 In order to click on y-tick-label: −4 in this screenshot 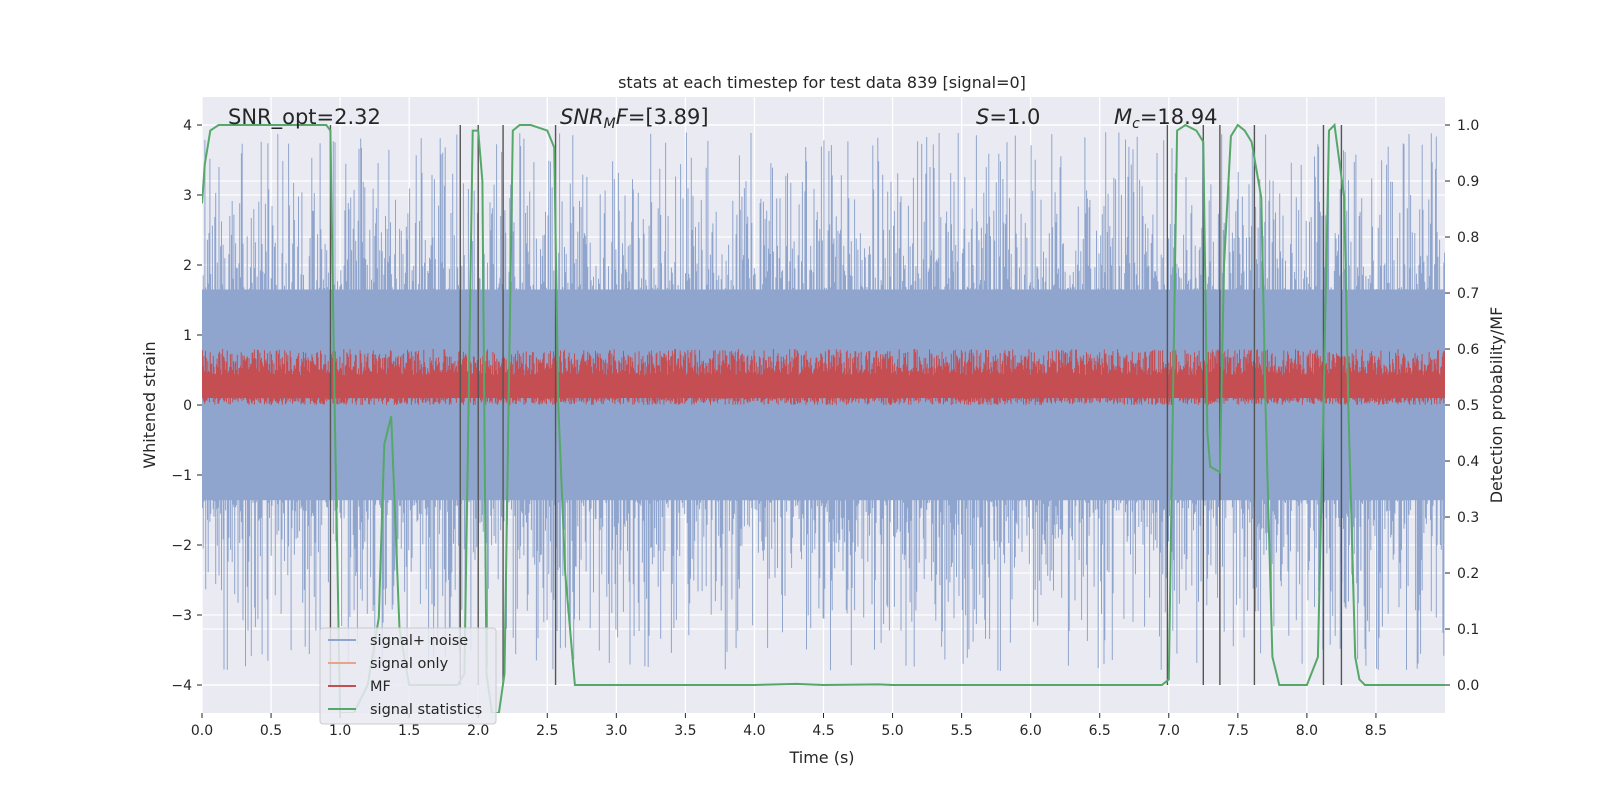, I will do `click(181, 686)`.